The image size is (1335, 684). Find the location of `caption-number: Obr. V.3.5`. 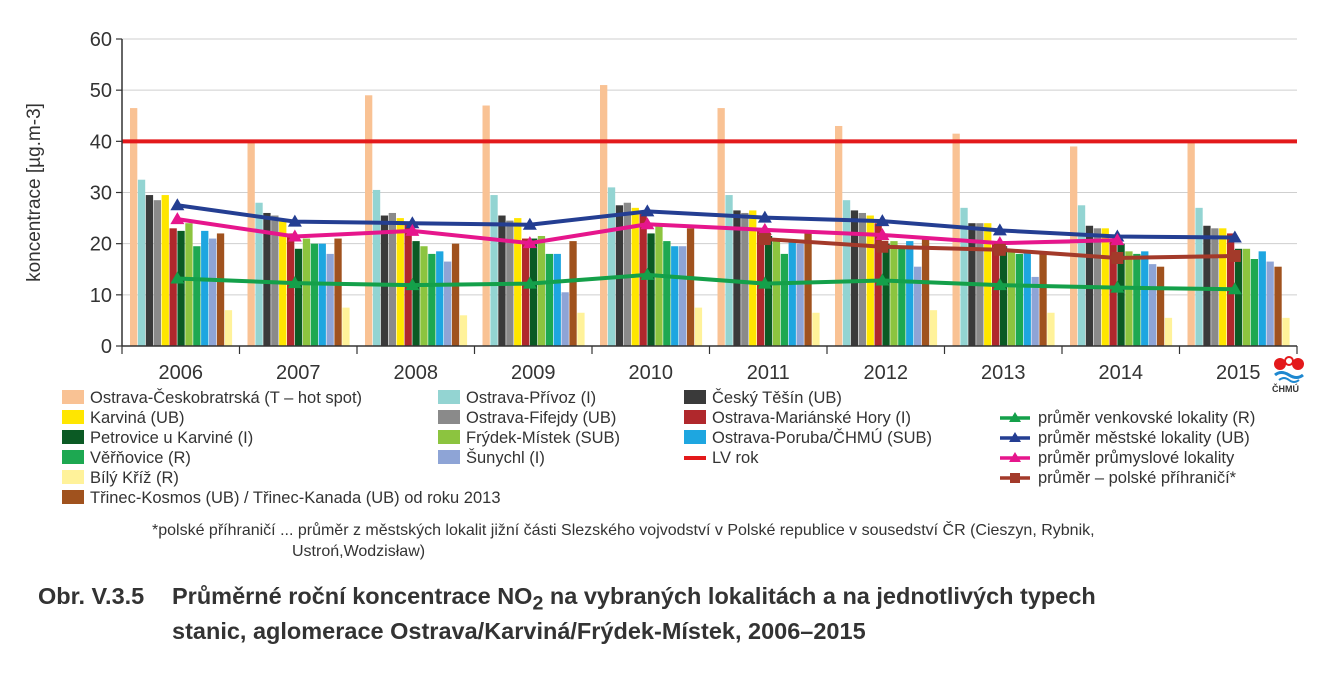

caption-number: Obr. V.3.5 is located at coordinates (91, 596).